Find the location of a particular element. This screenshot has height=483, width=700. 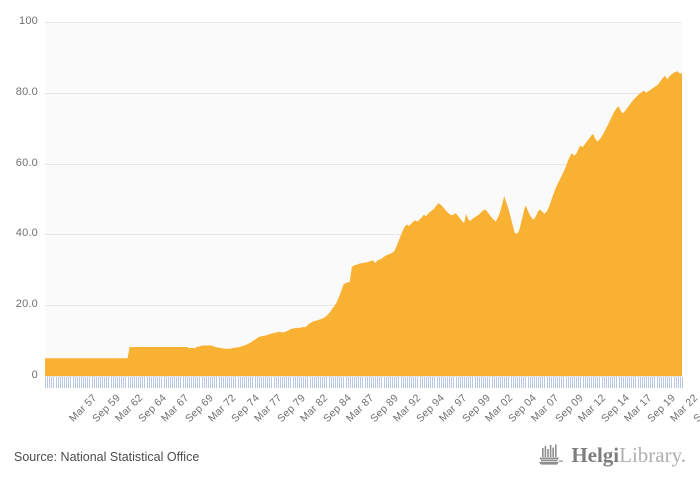

logo-brand: Helgi is located at coordinates (595, 454).